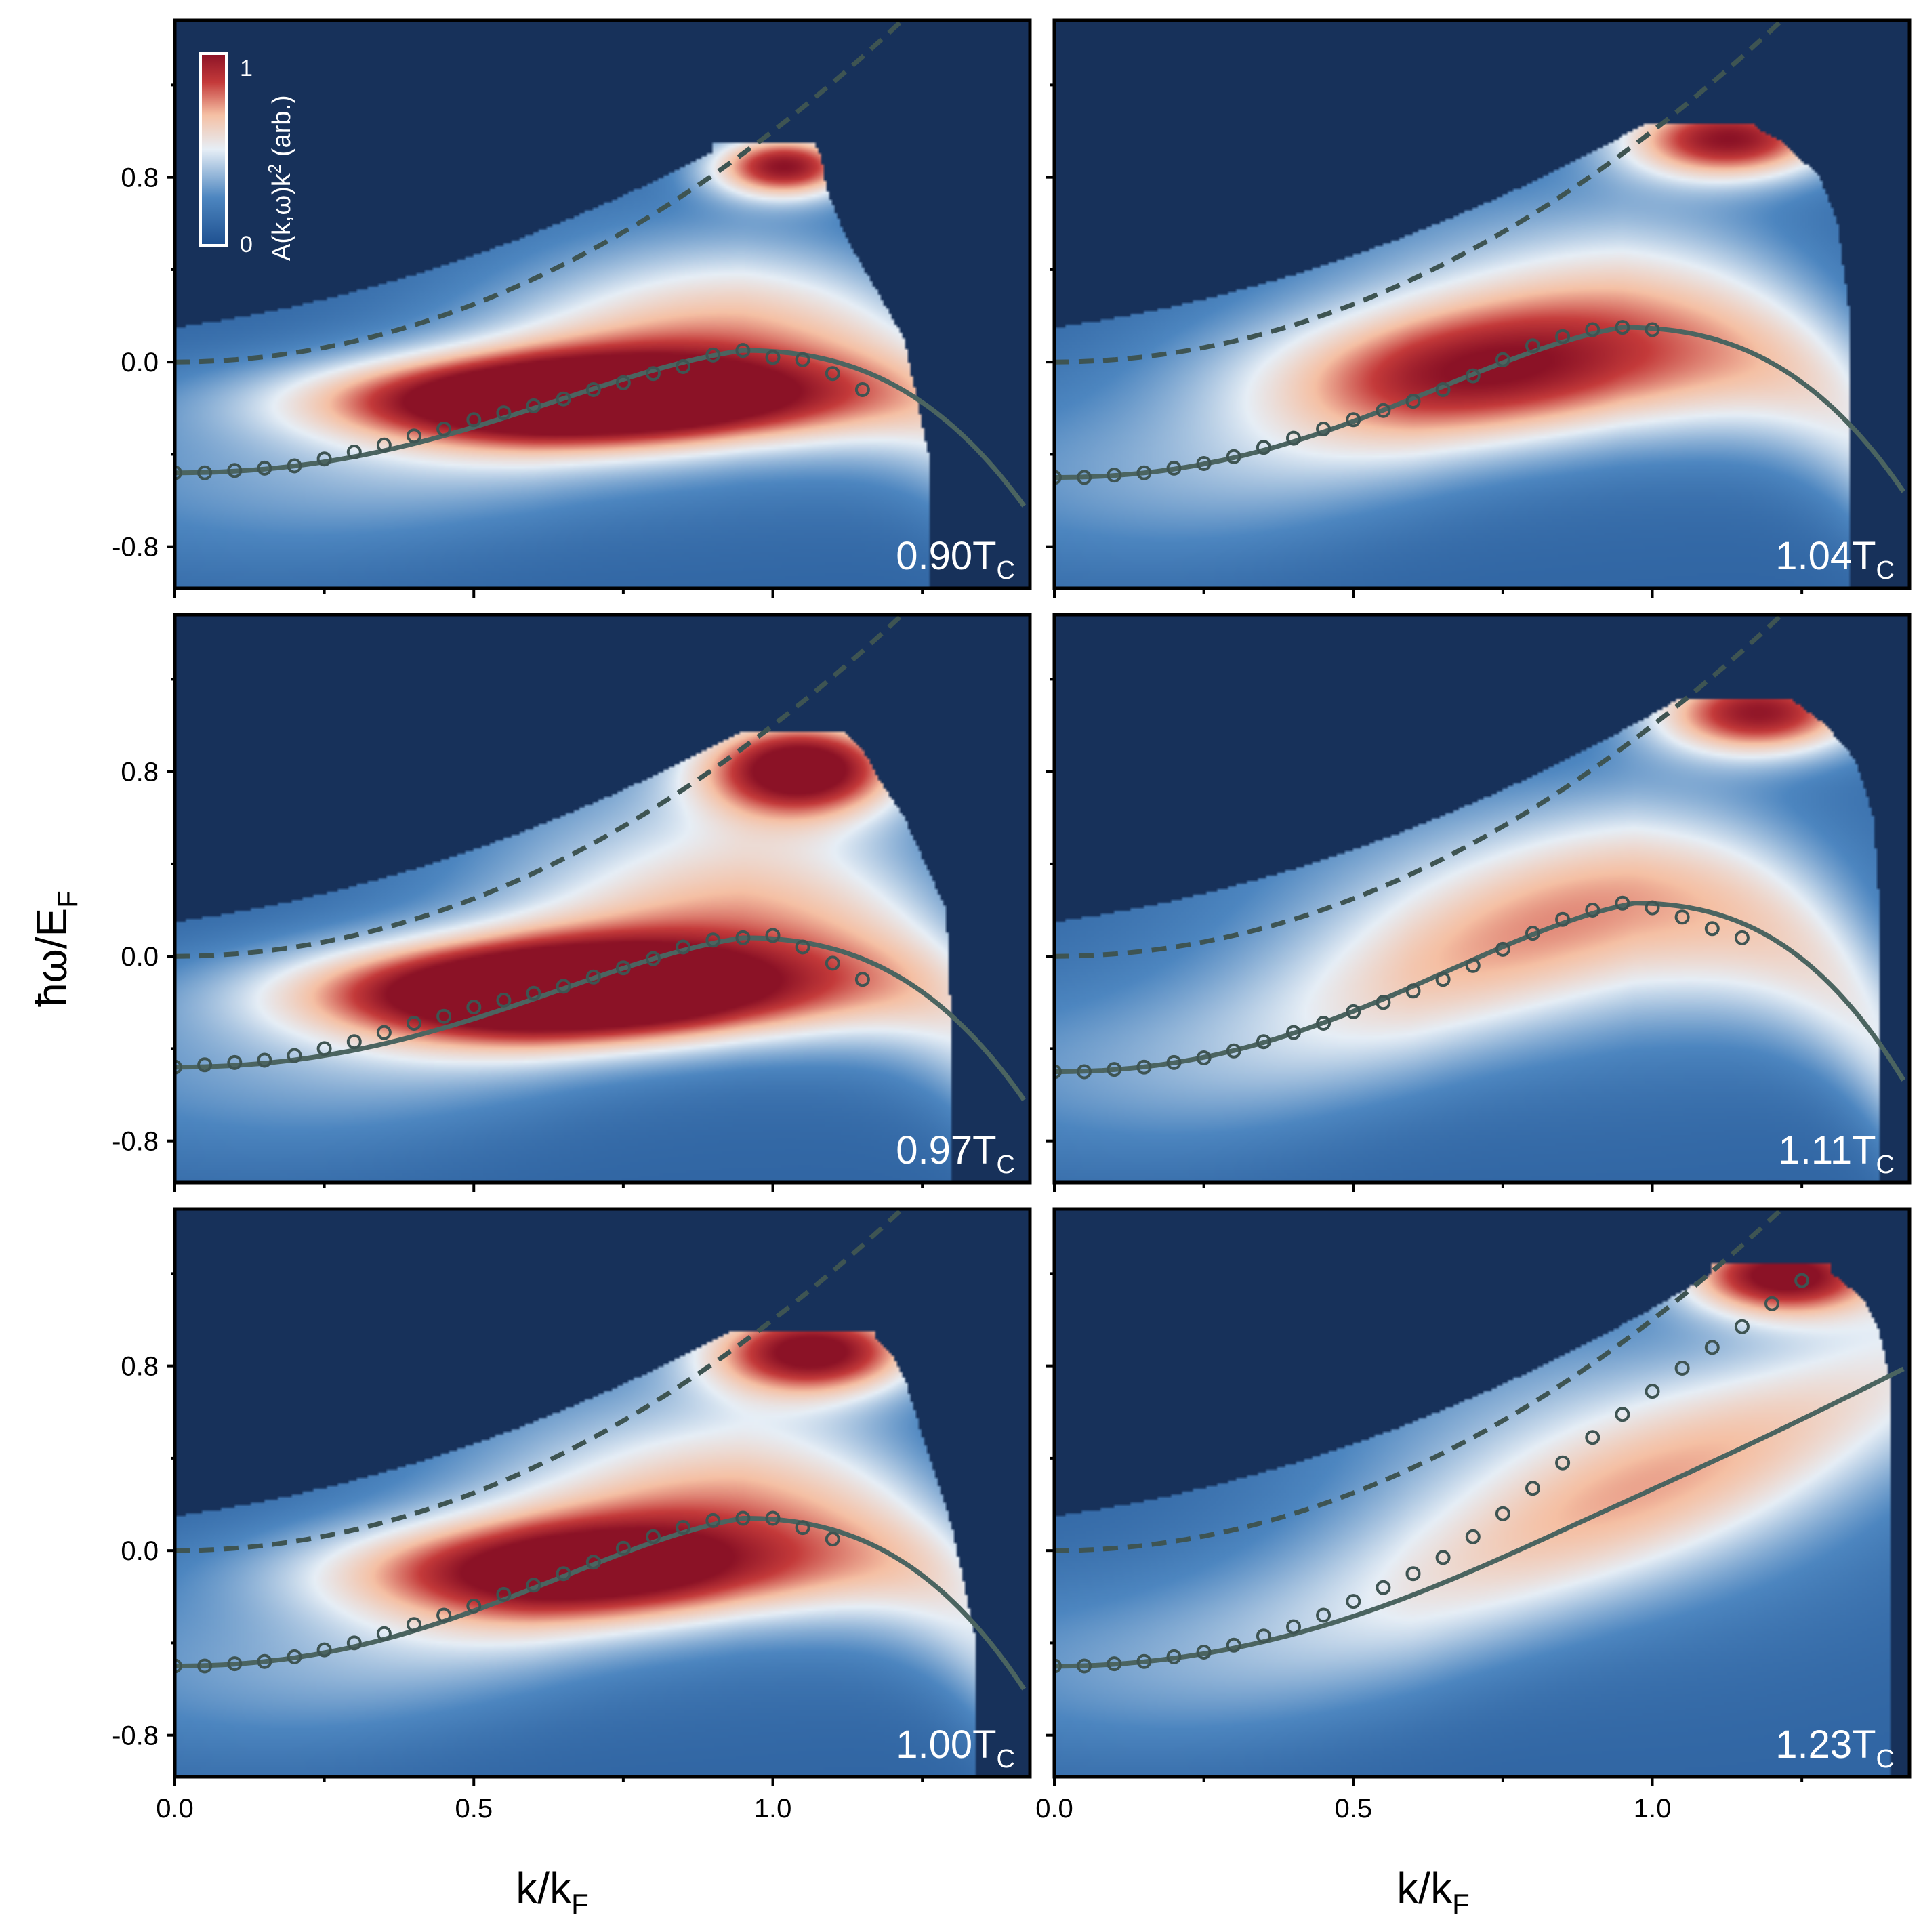  I want to click on x-axis-title-left-main: k/k, so click(544, 1888).